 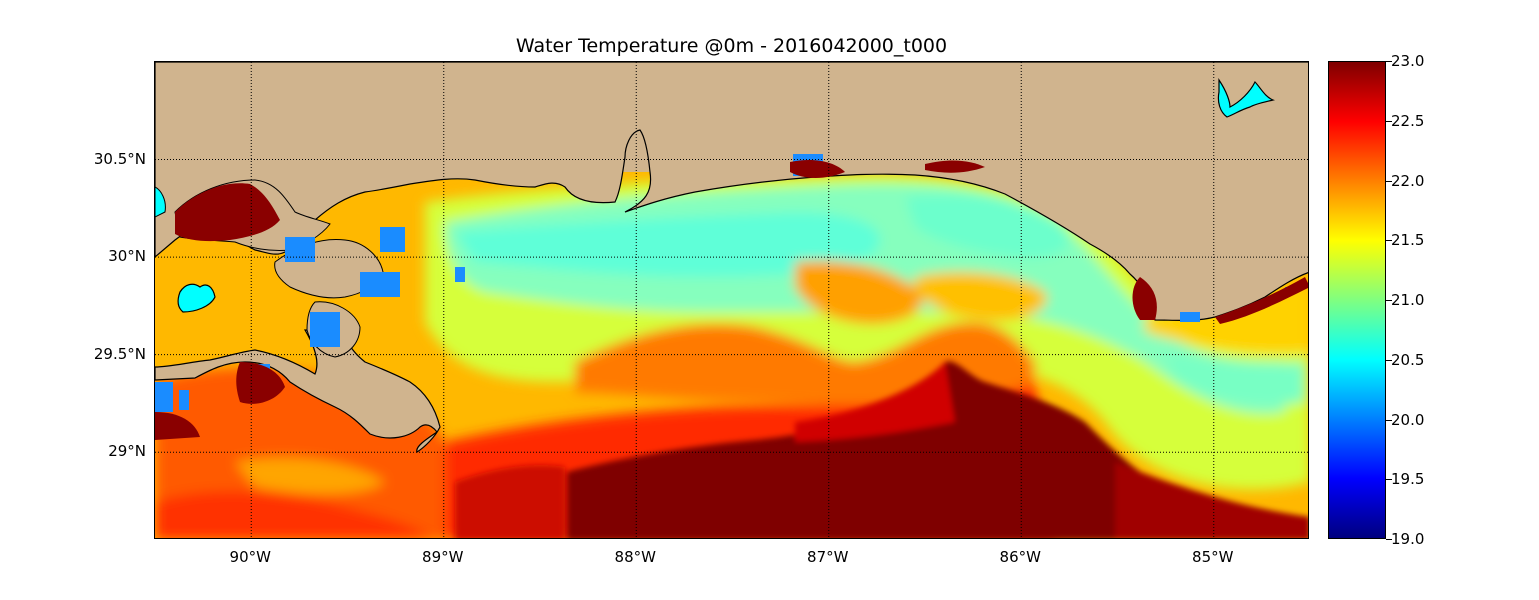 What do you see at coordinates (1408, 240) in the screenshot?
I see `colorbar-tick-label: 21.5` at bounding box center [1408, 240].